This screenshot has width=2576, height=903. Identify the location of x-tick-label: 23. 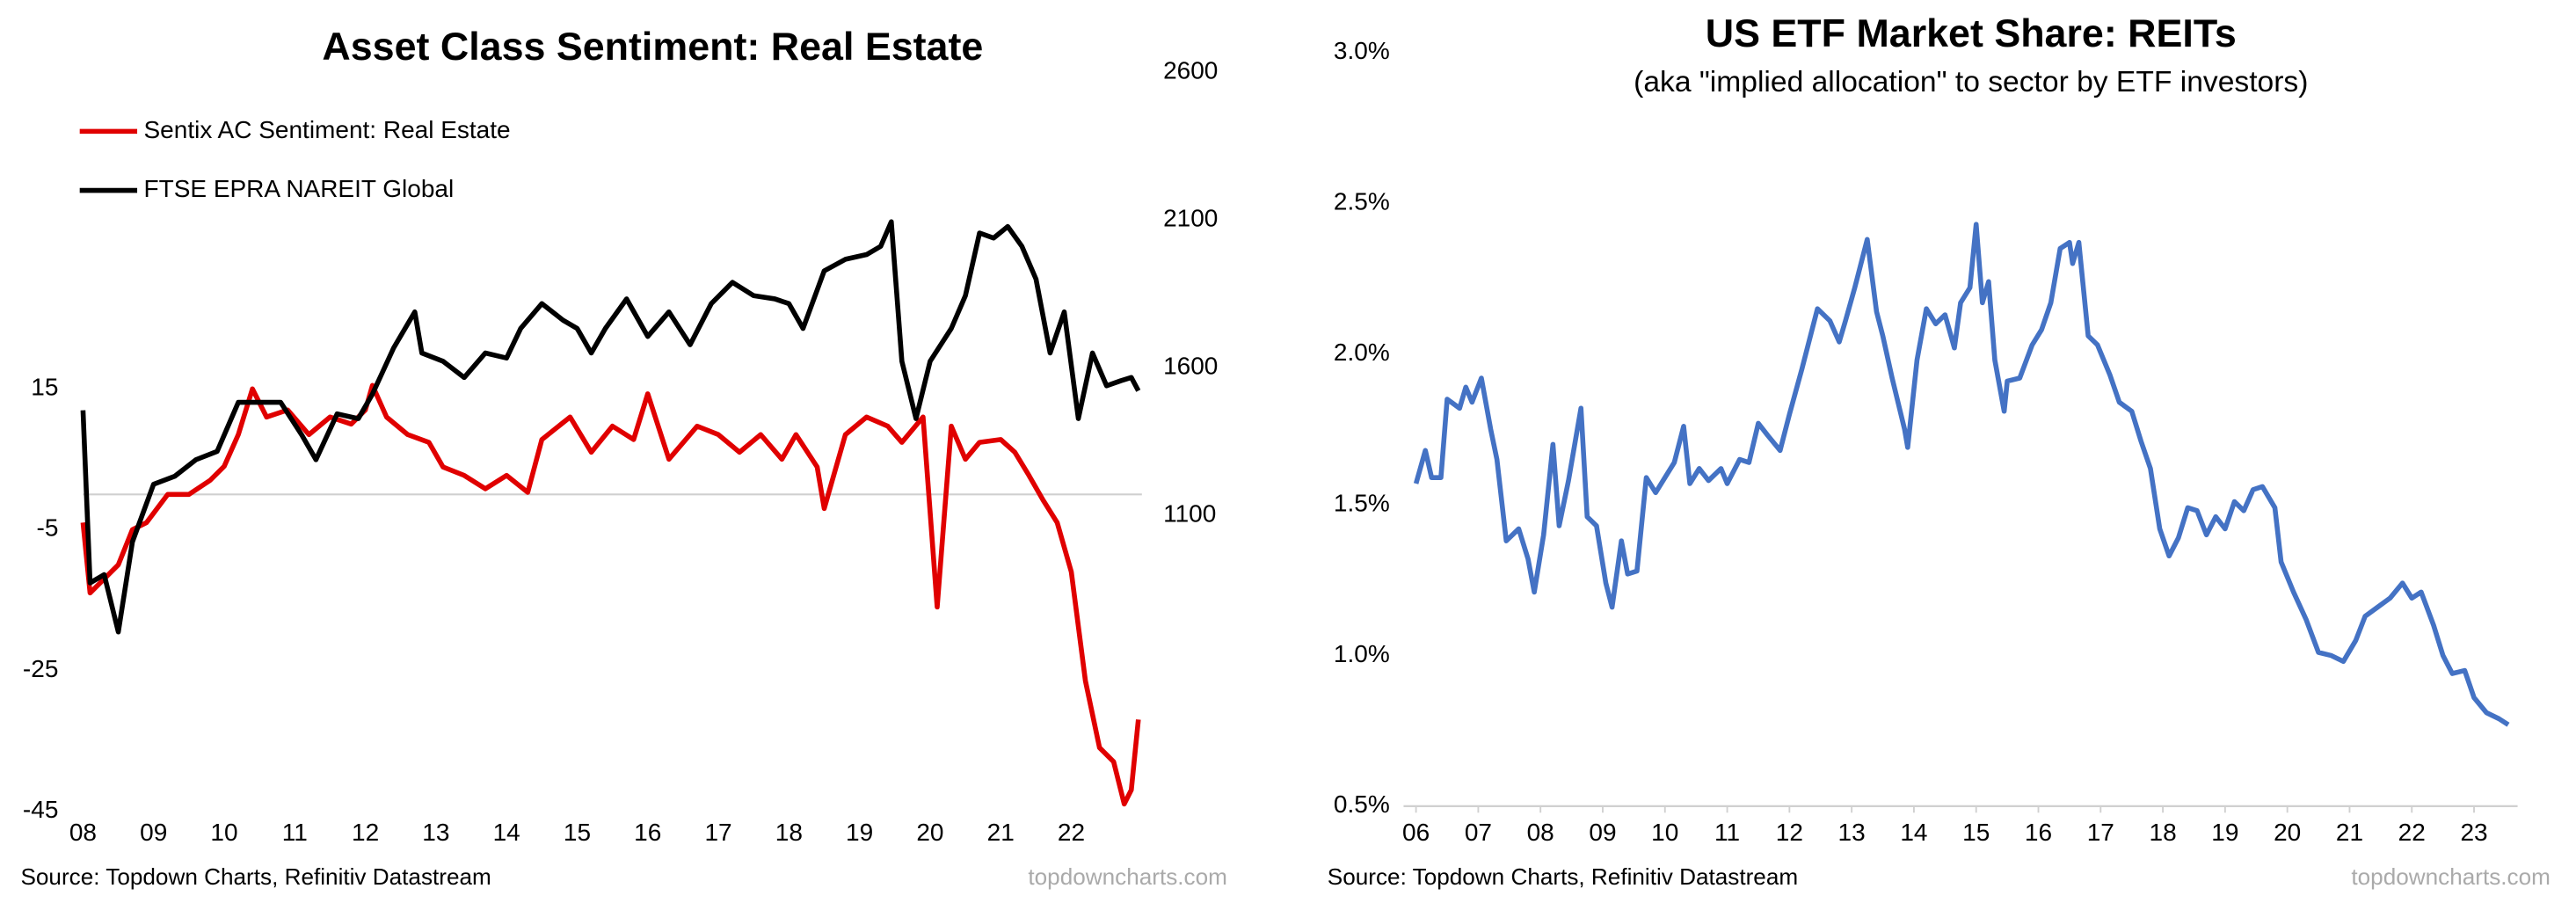
(2473, 833).